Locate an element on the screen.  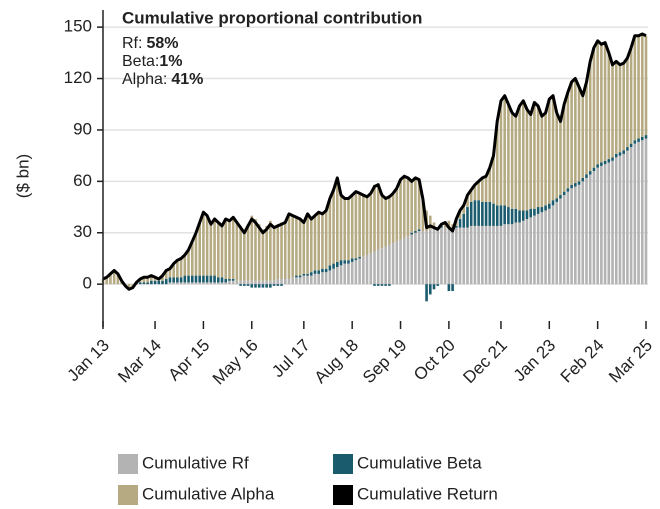
annotation-value: 1% is located at coordinates (170, 61).